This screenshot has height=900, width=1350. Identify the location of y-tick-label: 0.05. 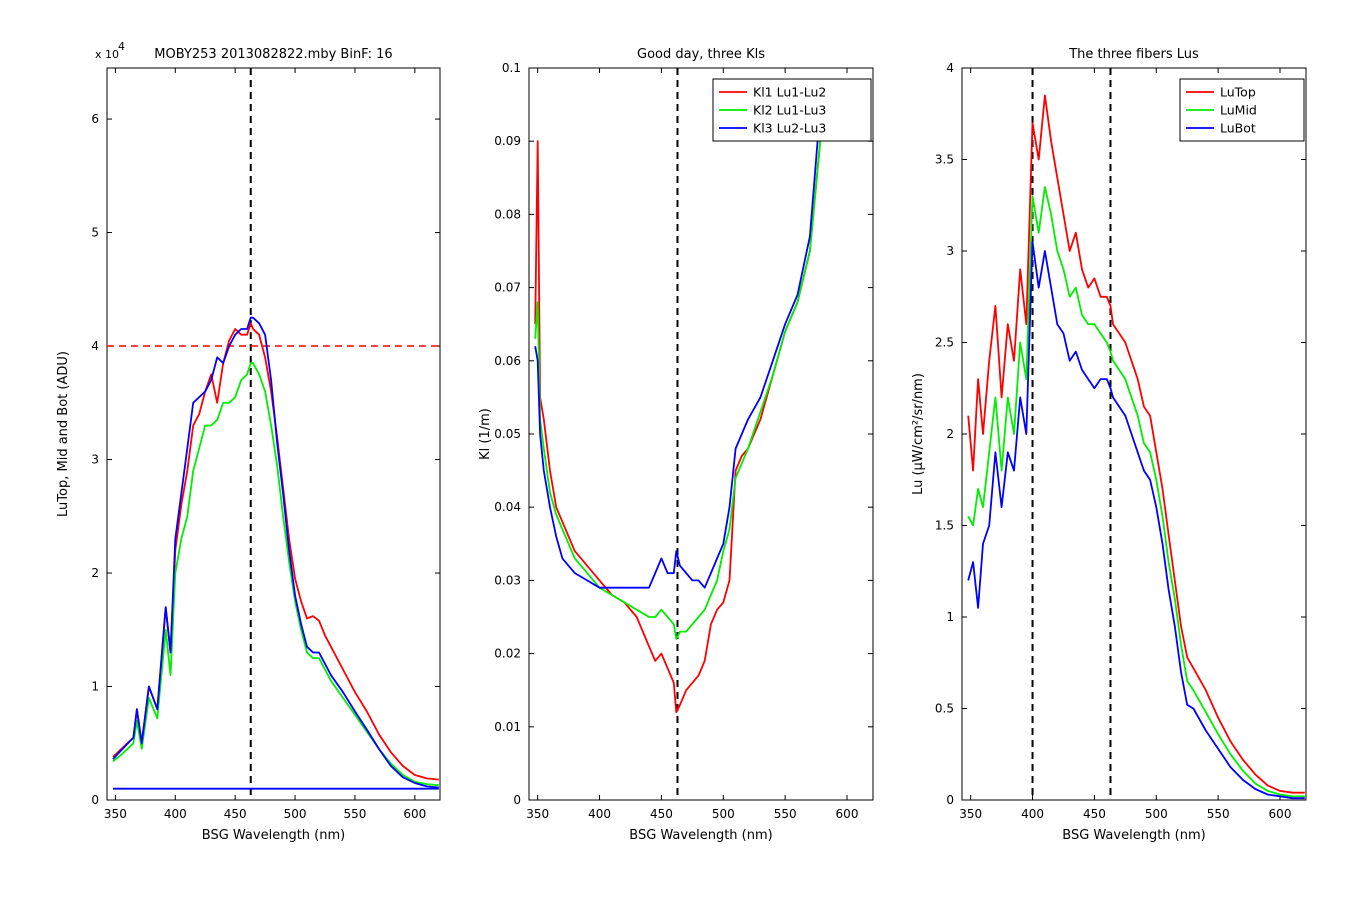
(507, 434).